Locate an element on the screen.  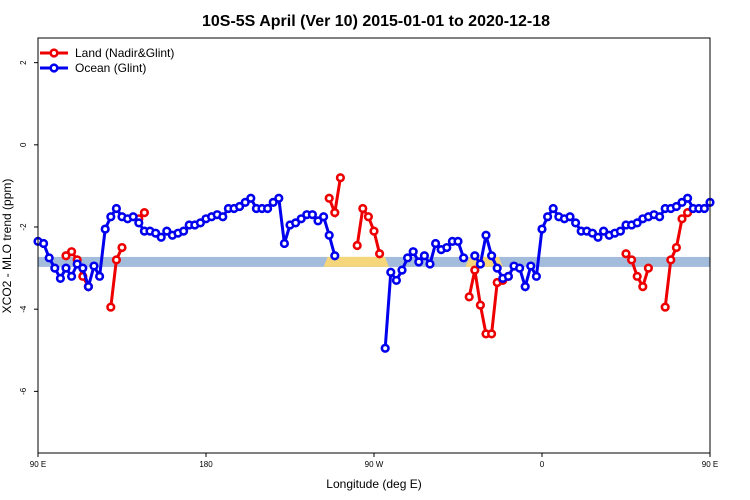
legend-label: Land (Nadir&Glint) is located at coordinates (124, 53).